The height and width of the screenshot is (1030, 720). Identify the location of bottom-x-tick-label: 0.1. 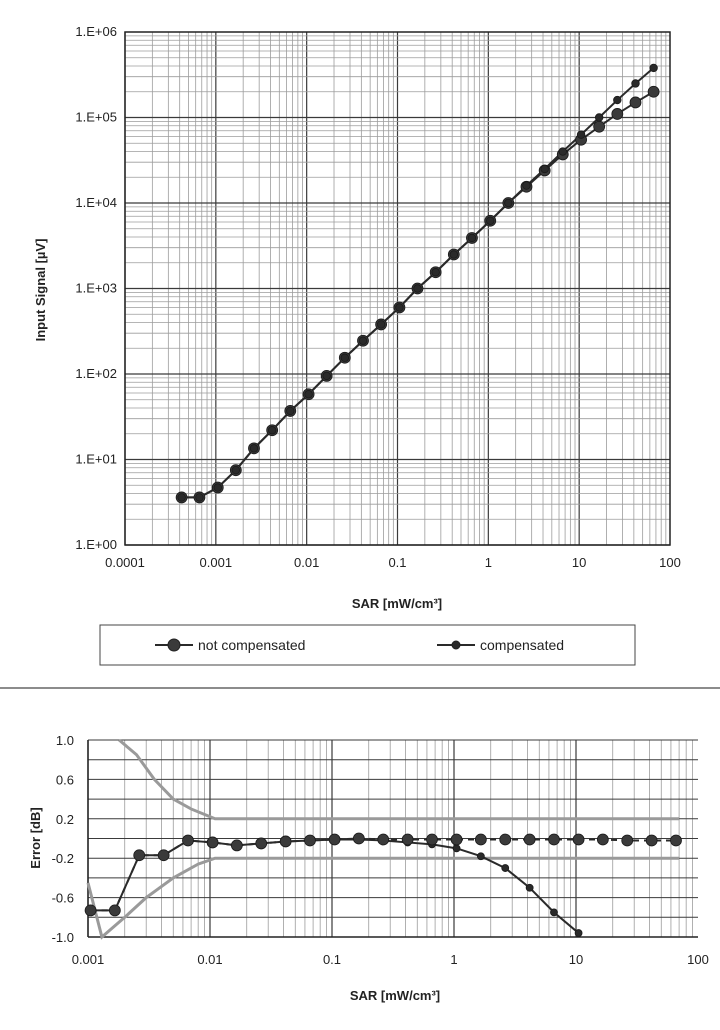
(332, 959).